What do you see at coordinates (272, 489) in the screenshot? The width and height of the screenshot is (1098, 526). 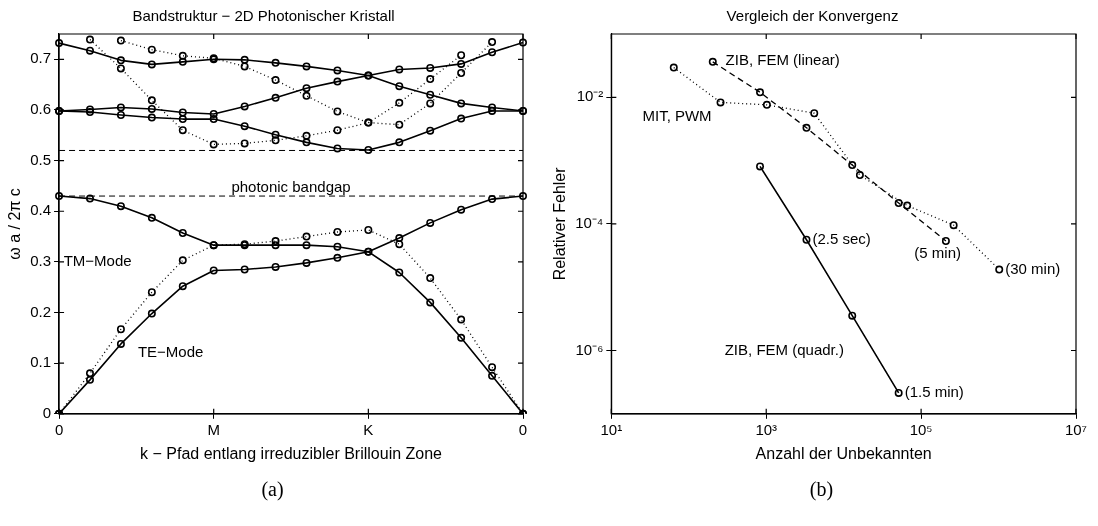 I see `text: (a)` at bounding box center [272, 489].